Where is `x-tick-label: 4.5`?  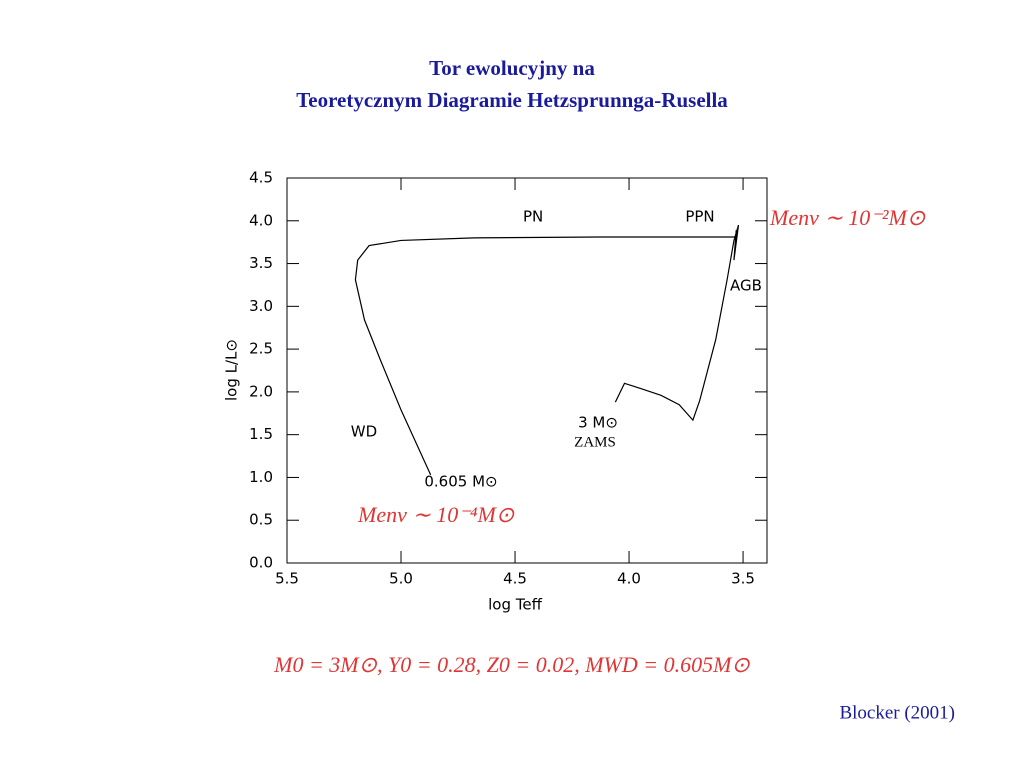
x-tick-label: 4.5 is located at coordinates (515, 579).